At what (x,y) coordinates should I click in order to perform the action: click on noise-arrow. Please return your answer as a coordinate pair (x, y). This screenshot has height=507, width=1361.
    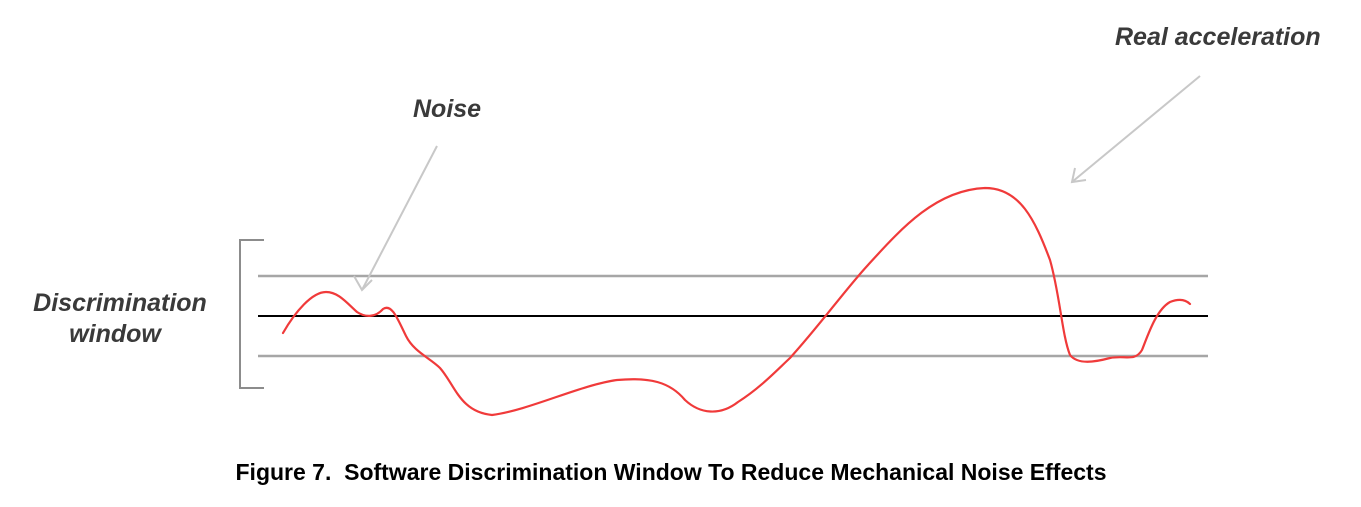
    Looking at the image, I should click on (395, 218).